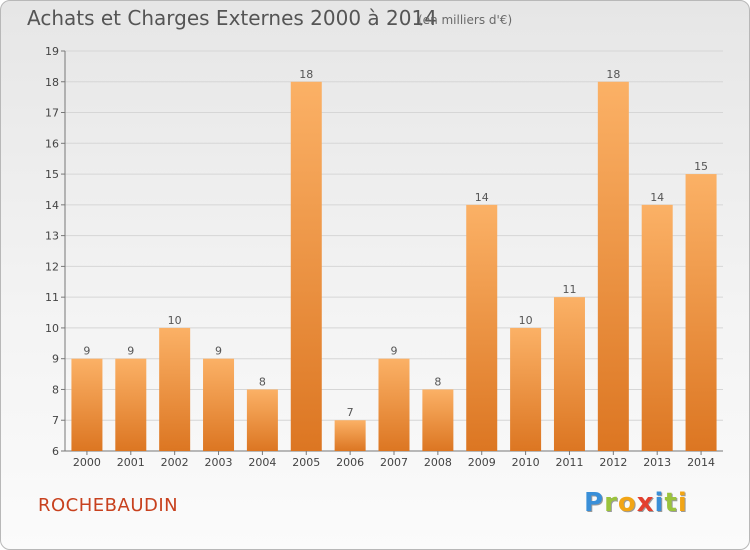  Describe the element at coordinates (627, 503) in the screenshot. I see `logo-letter: o` at that location.